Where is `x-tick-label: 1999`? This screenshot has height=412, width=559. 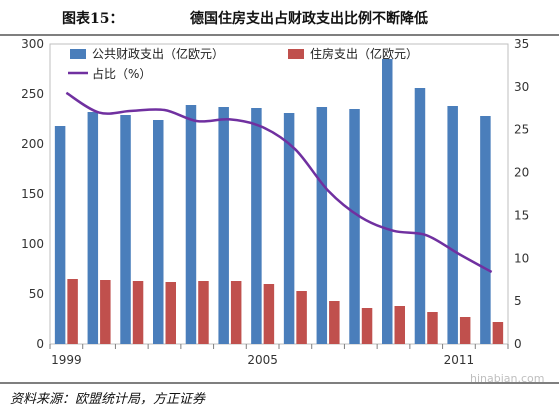 x-tick-label: 1999 is located at coordinates (66, 360).